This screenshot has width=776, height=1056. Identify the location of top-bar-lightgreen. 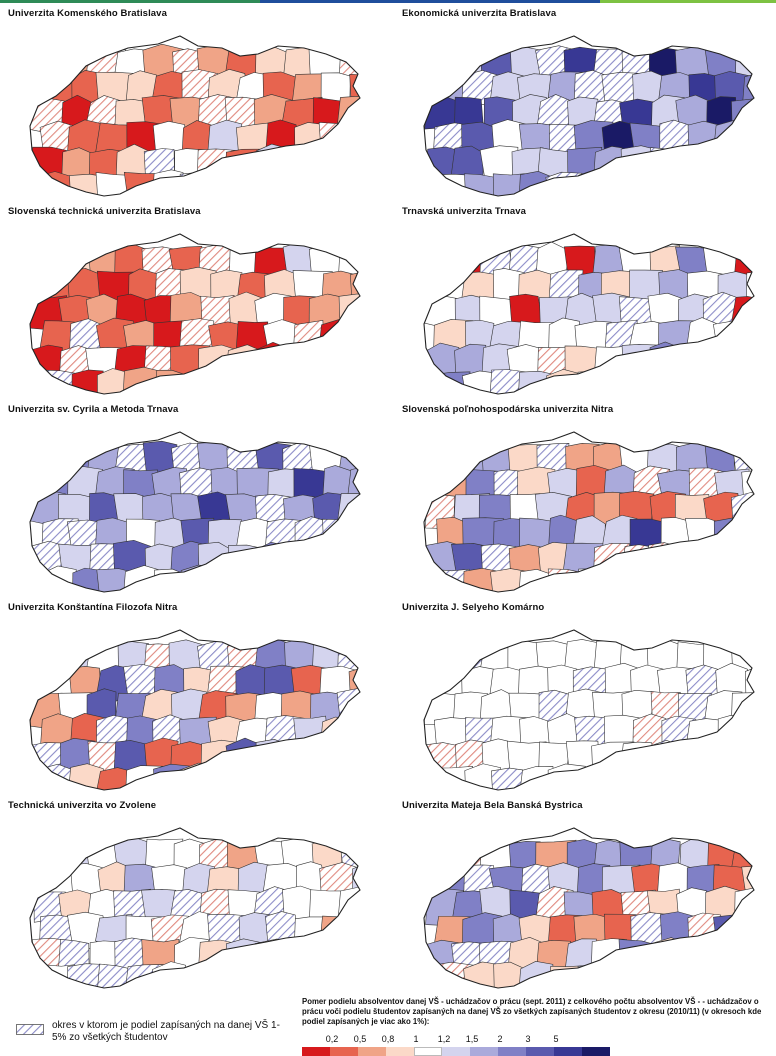
(688, 1).